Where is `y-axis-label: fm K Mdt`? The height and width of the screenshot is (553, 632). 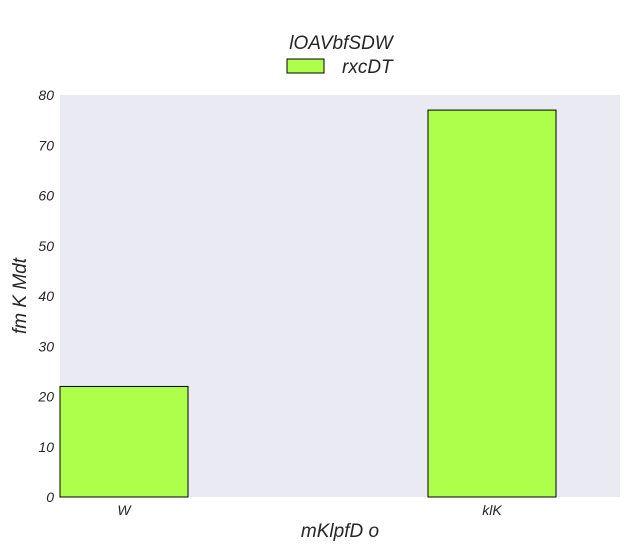
y-axis-label: fm K Mdt is located at coordinates (20, 295).